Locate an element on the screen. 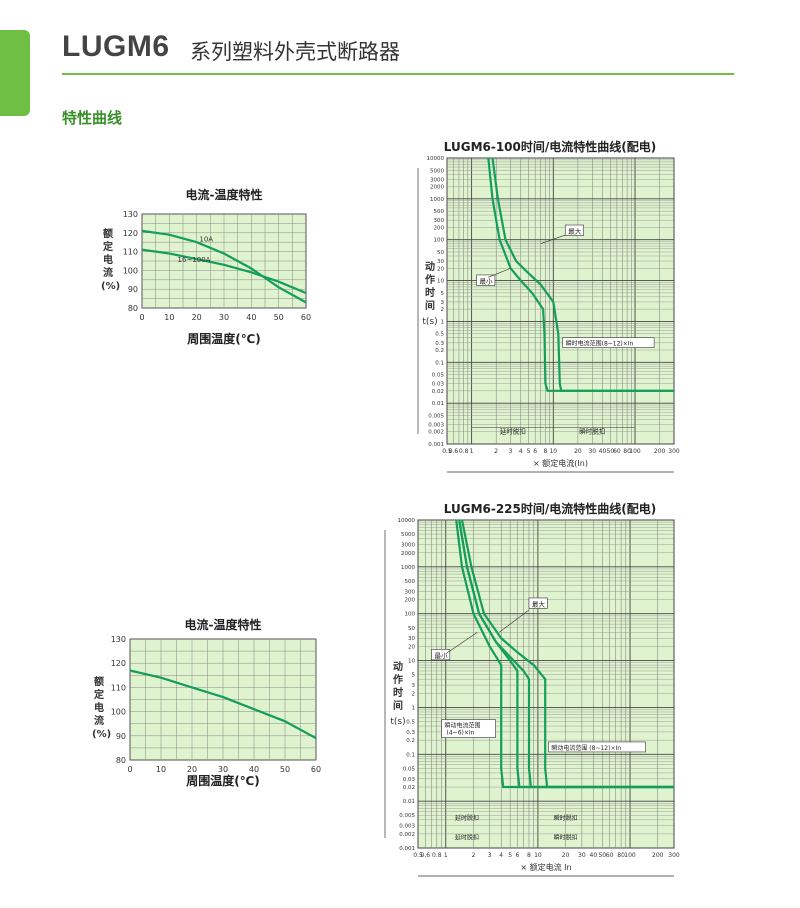 This screenshot has width=800, height=908. temp-chart-2-title: 电流-温度特性 is located at coordinates (223, 625).